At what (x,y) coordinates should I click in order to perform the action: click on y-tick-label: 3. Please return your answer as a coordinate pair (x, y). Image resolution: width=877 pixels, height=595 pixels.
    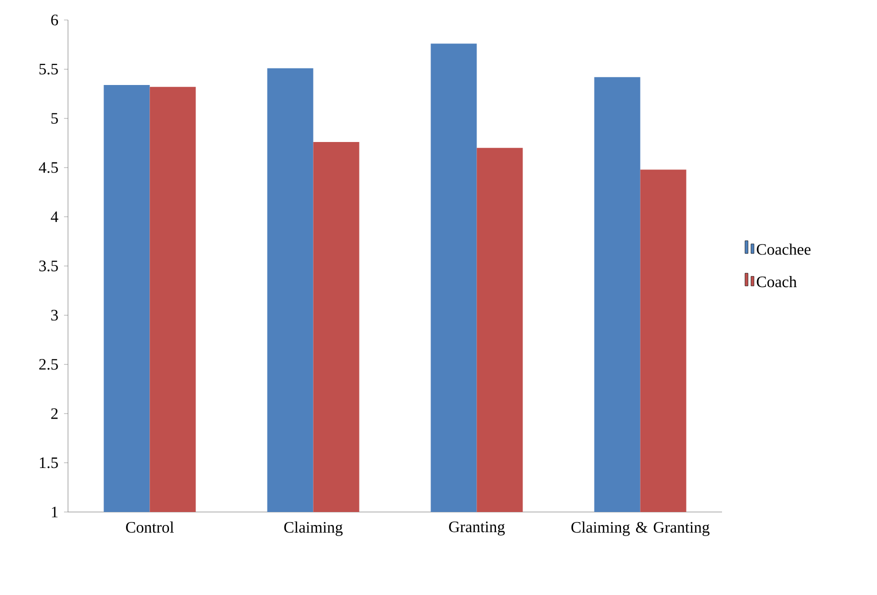
    Looking at the image, I should click on (54, 315).